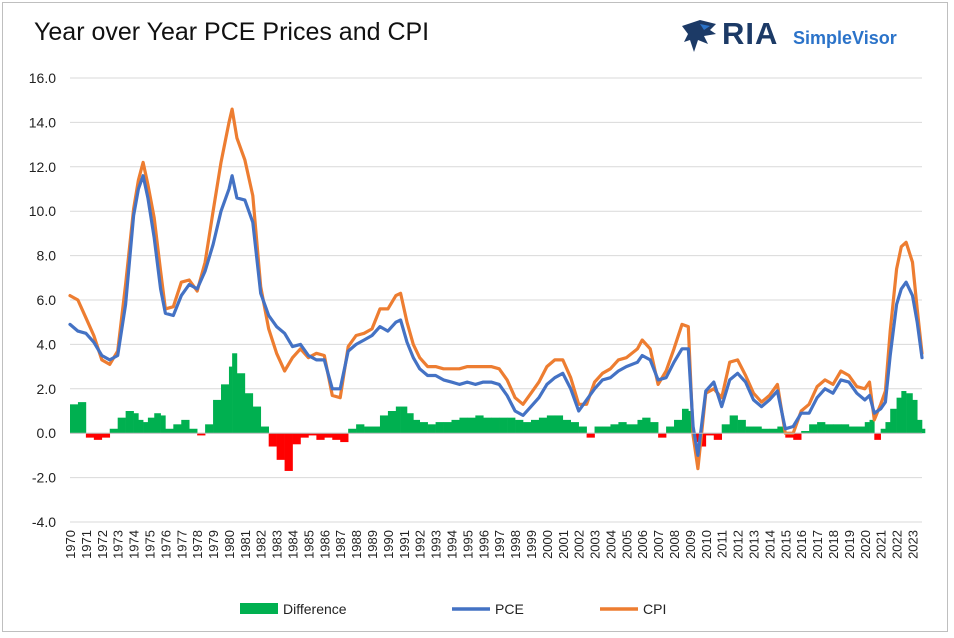 The width and height of the screenshot is (954, 638). What do you see at coordinates (674, 544) in the screenshot?
I see `x-tick-label: 2008` at bounding box center [674, 544].